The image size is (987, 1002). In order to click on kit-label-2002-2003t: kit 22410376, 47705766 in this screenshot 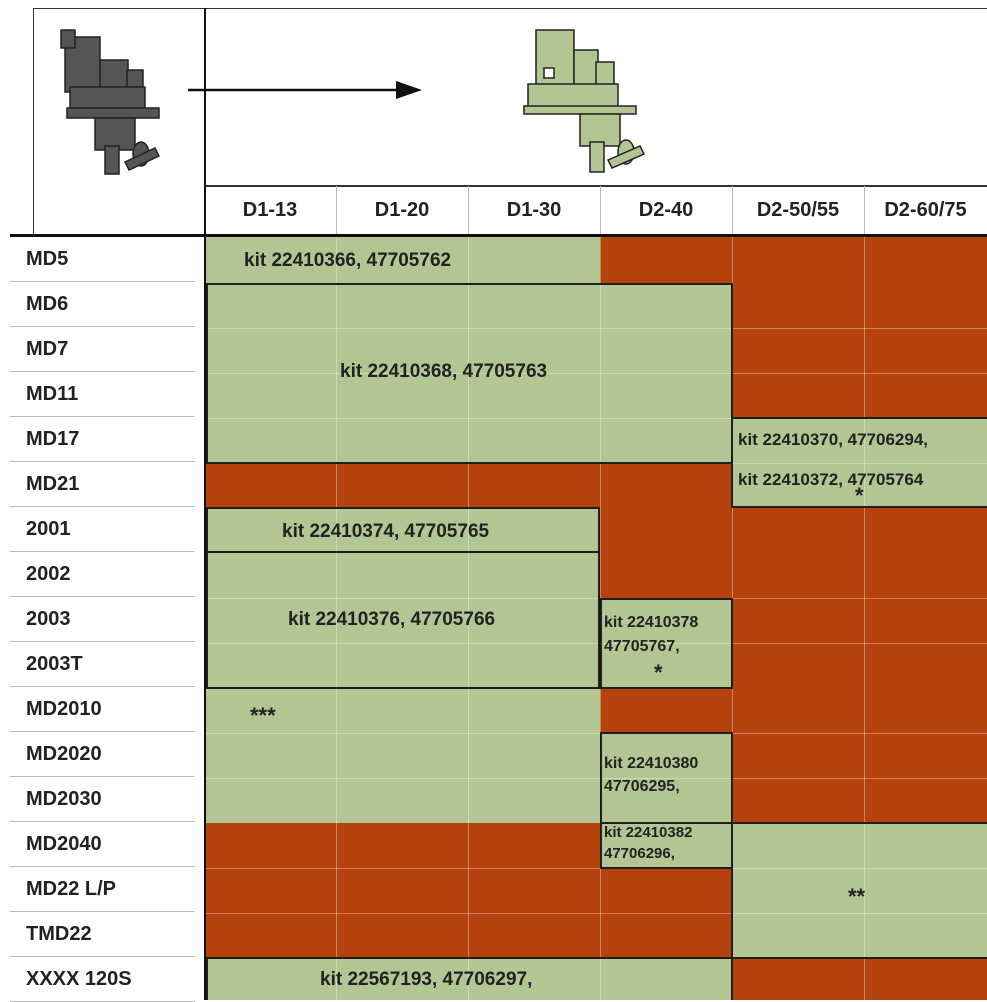, I will do `click(392, 619)`.